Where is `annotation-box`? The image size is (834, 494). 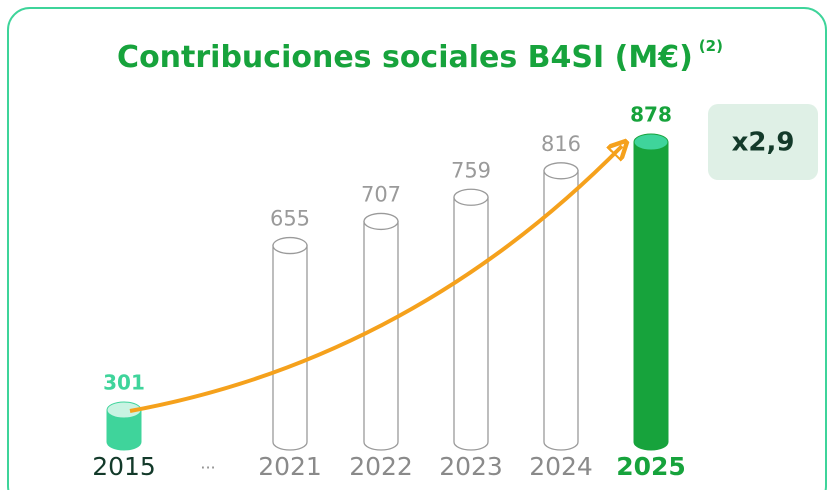 annotation-box is located at coordinates (763, 142).